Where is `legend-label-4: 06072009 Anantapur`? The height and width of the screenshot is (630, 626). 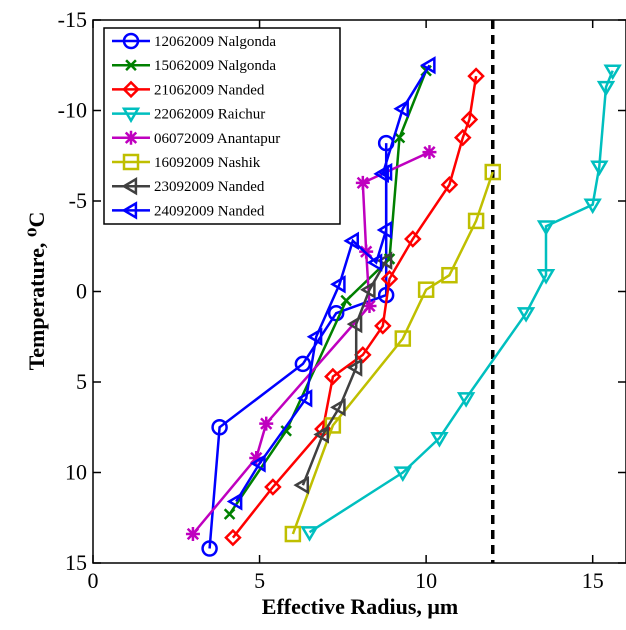
legend-label-4: 06072009 Anantapur is located at coordinates (217, 139).